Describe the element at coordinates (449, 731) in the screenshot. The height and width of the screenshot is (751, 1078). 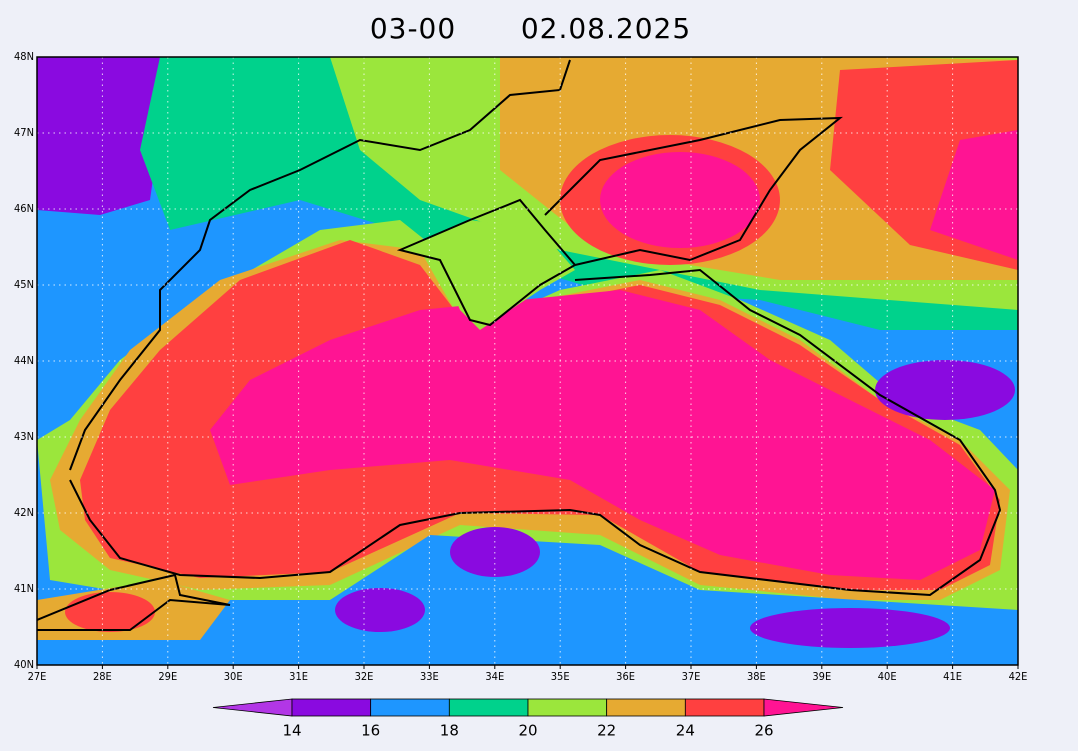
I see `colorbar-label: 18` at that location.